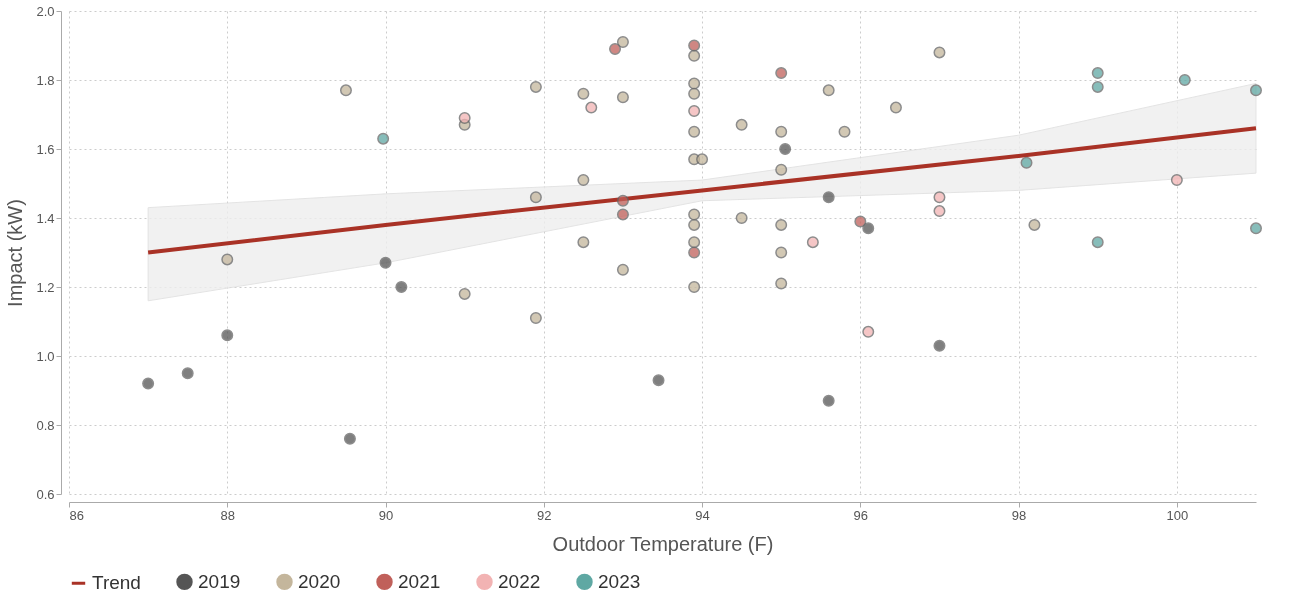 This screenshot has width=1290, height=613. What do you see at coordinates (45, 425) in the screenshot?
I see `y-tick-label: 0.8` at bounding box center [45, 425].